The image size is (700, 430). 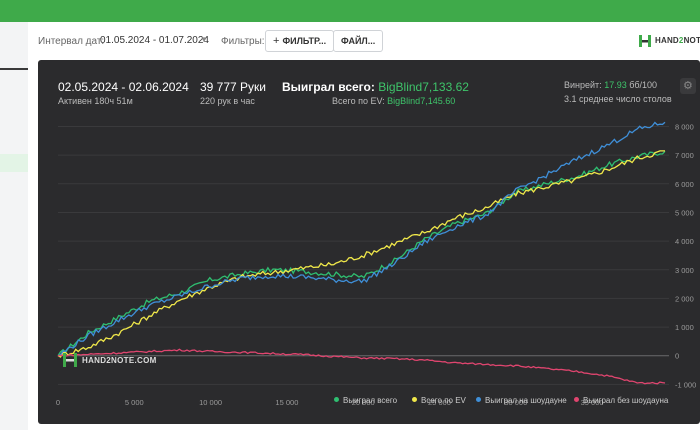 I want to click on total-won-label: Выиграл всего:, so click(x=328, y=87).